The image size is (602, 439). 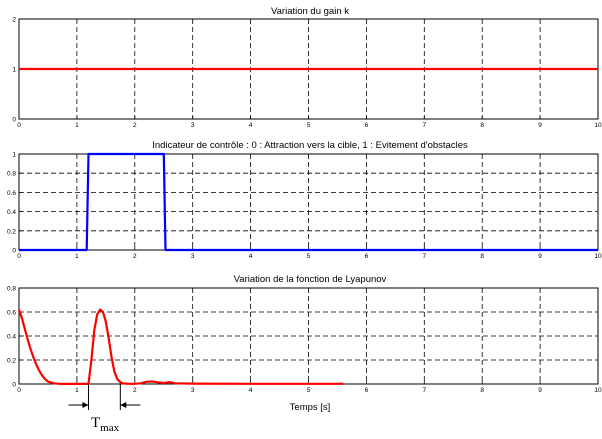 I want to click on y-tick-label: 2, so click(x=14, y=20).